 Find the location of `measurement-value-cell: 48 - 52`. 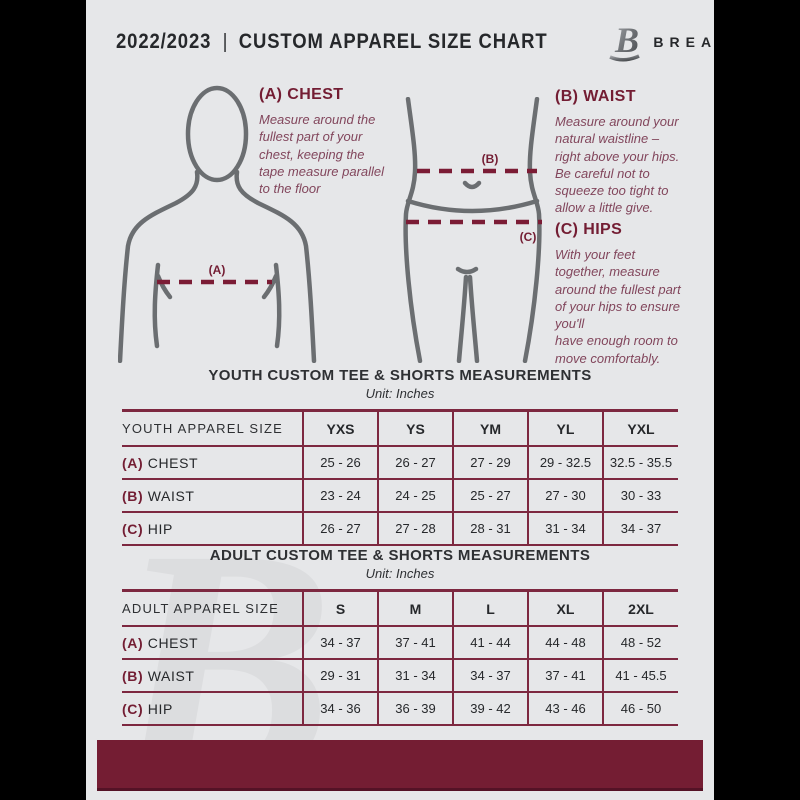

measurement-value-cell: 48 - 52 is located at coordinates (640, 642).